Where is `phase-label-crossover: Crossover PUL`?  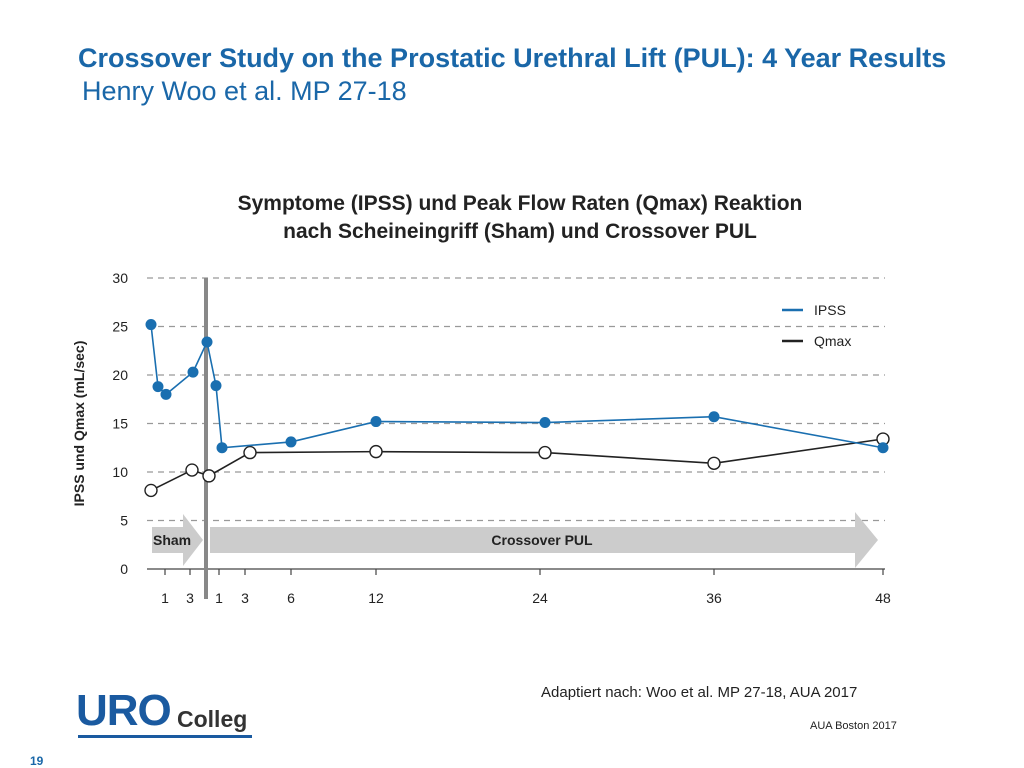 phase-label-crossover: Crossover PUL is located at coordinates (542, 540).